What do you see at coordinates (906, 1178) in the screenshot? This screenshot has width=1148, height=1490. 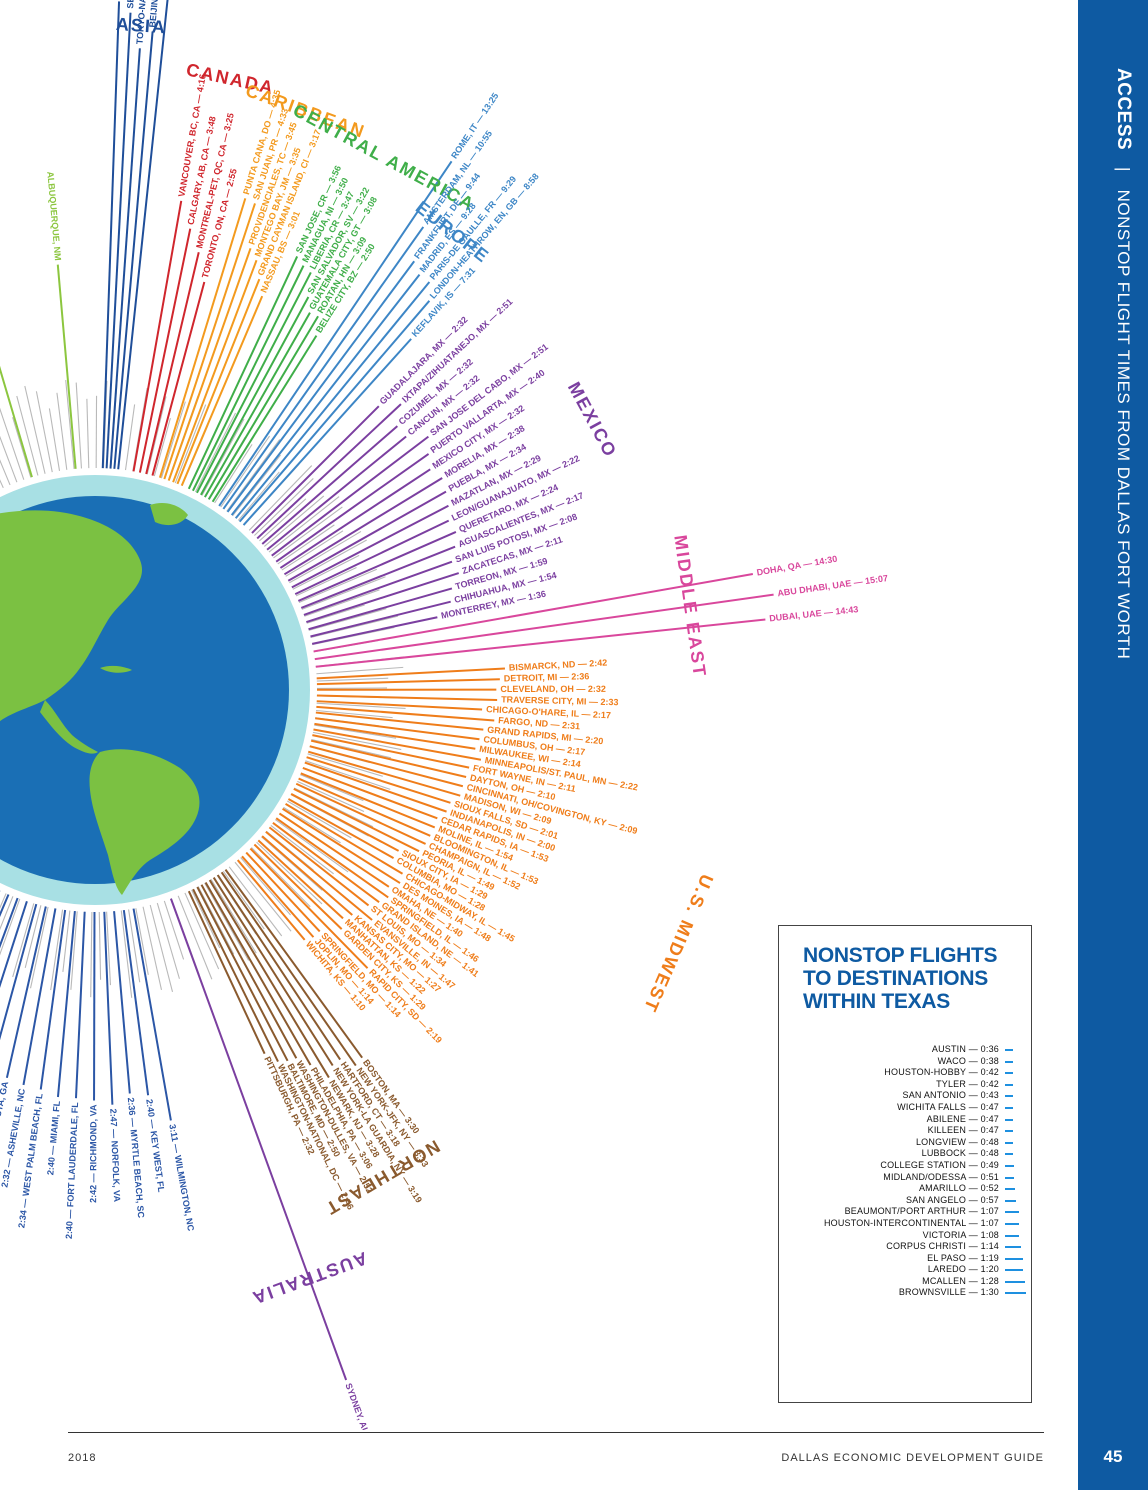 I see `texas-row: MIDLAND/ODESSA — 0:51` at bounding box center [906, 1178].